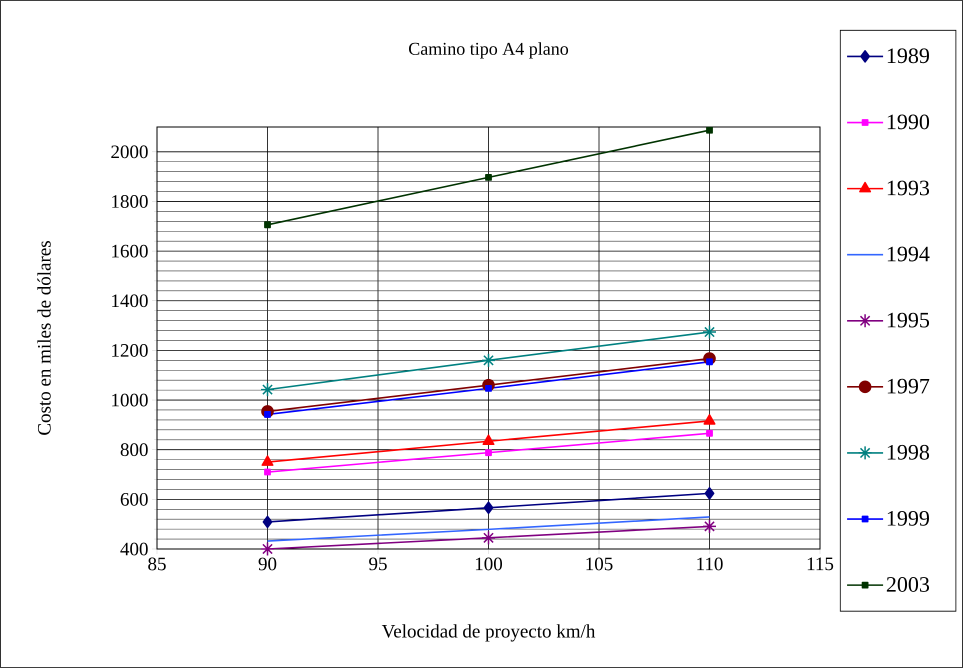  What do you see at coordinates (130, 201) in the screenshot?
I see `y-tick-label: 1800` at bounding box center [130, 201].